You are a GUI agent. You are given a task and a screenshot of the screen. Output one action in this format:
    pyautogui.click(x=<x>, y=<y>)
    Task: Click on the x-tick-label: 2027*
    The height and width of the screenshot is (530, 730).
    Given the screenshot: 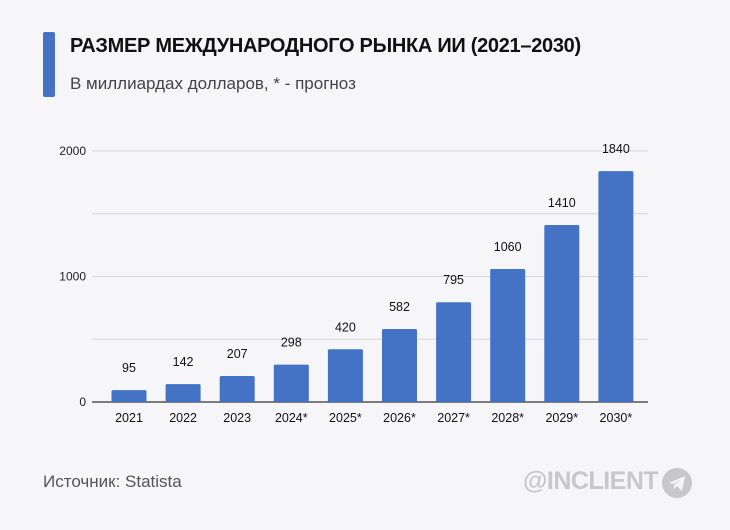 What is the action you would take?
    pyautogui.click(x=453, y=418)
    